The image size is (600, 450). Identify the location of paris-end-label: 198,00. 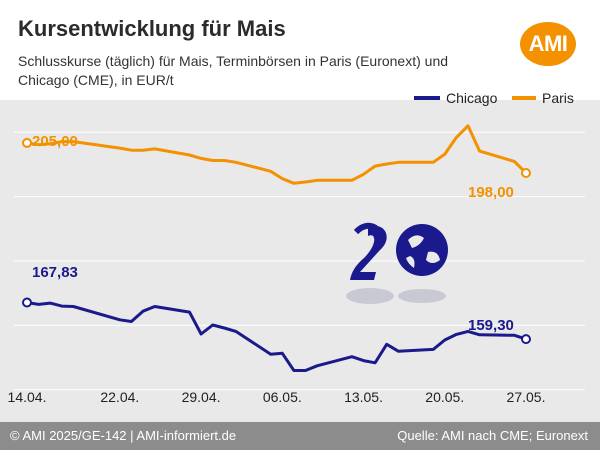
(491, 192).